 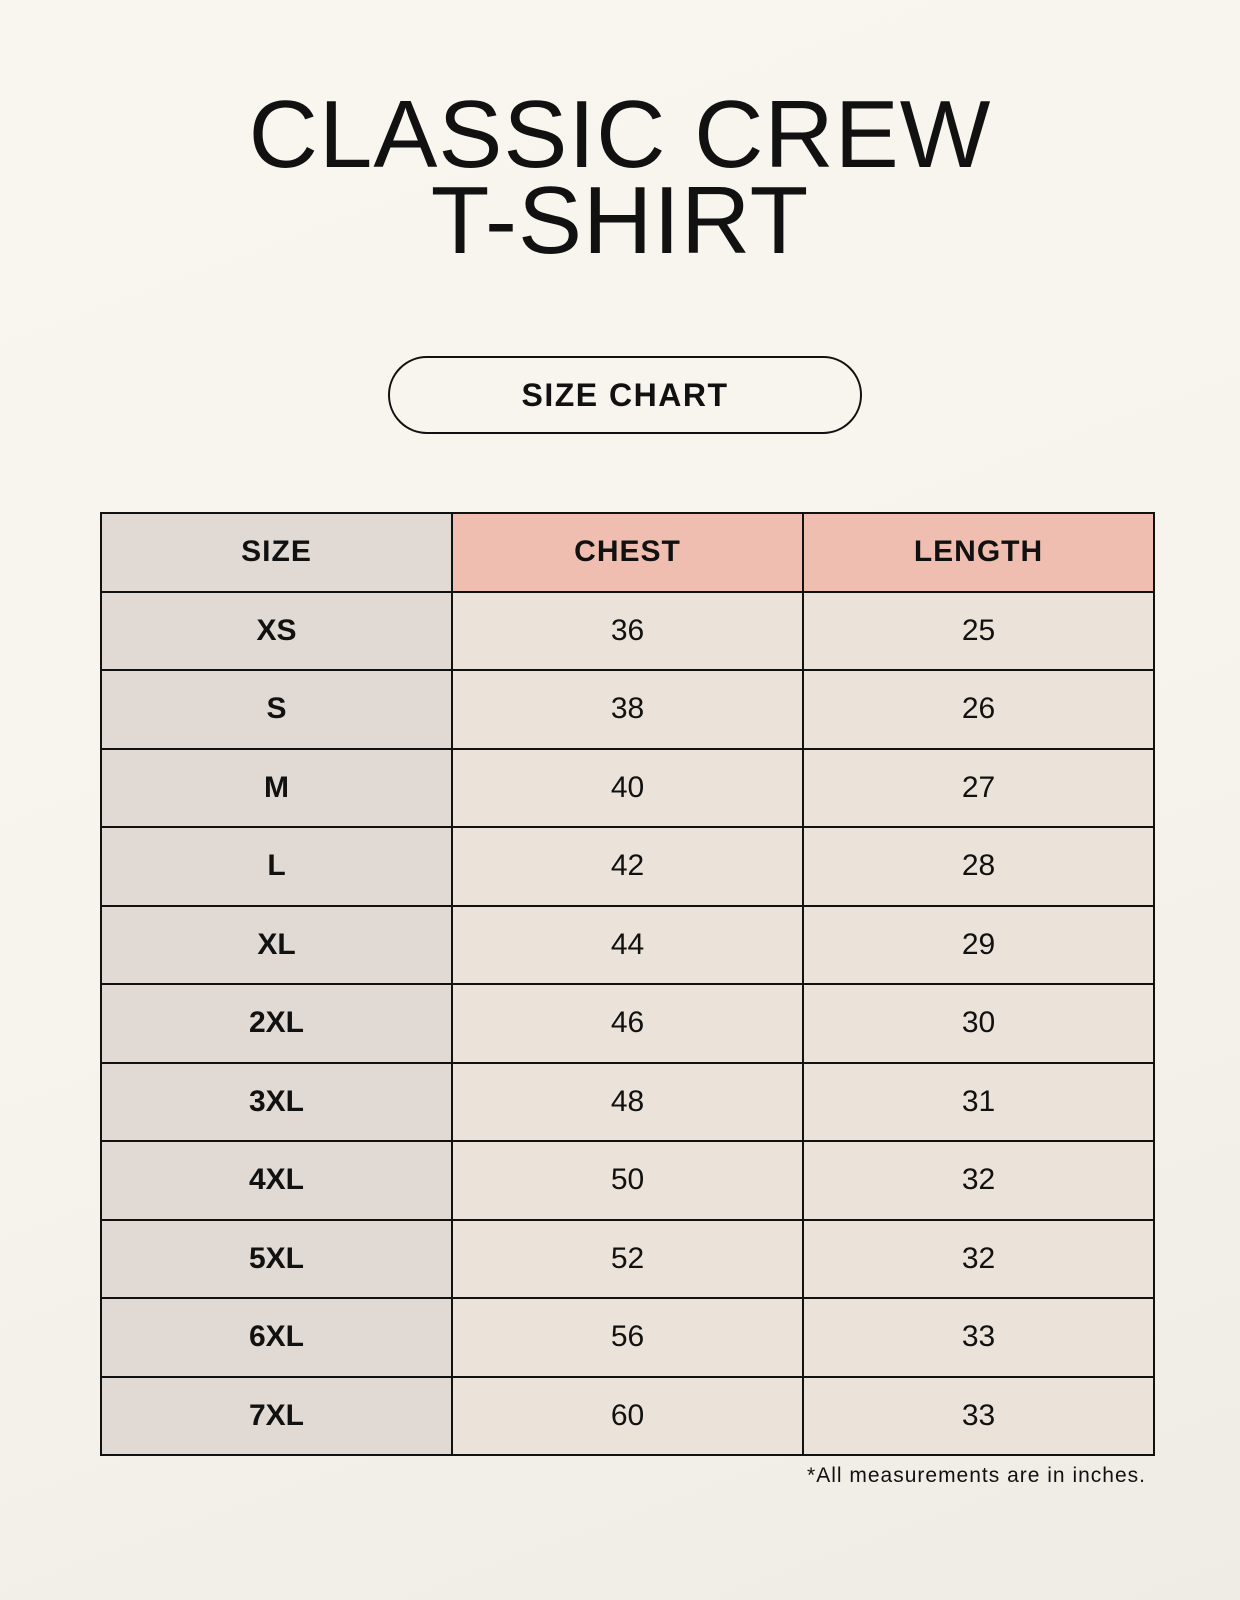 I want to click on table-row: M 40 27, so click(x=627, y=787).